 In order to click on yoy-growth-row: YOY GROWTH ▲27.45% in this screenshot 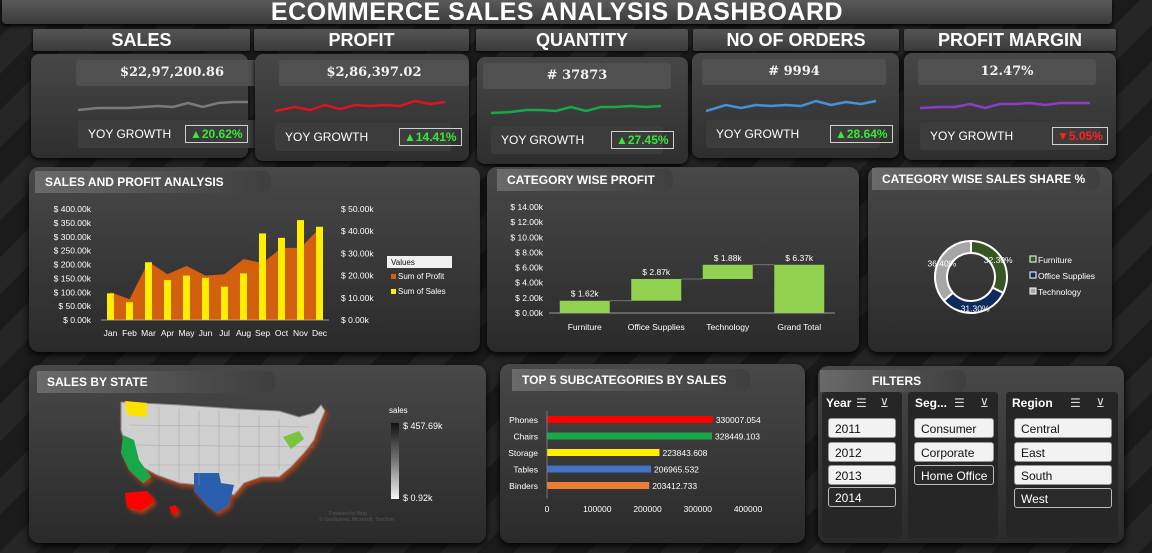, I will do `click(582, 140)`.